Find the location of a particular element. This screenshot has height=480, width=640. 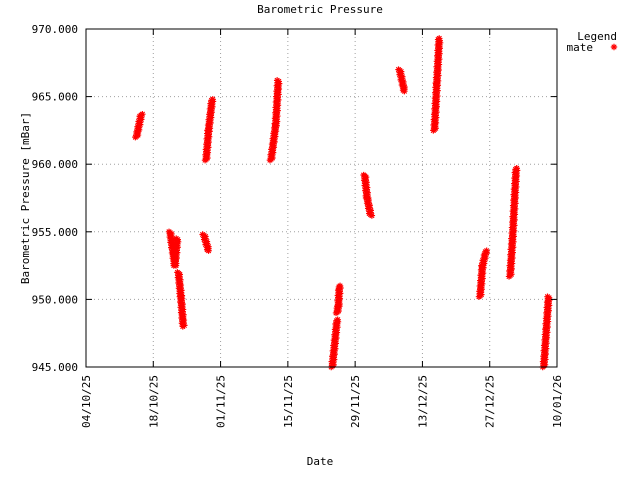

x-tick-label: 04/10/25 is located at coordinates (86, 401).